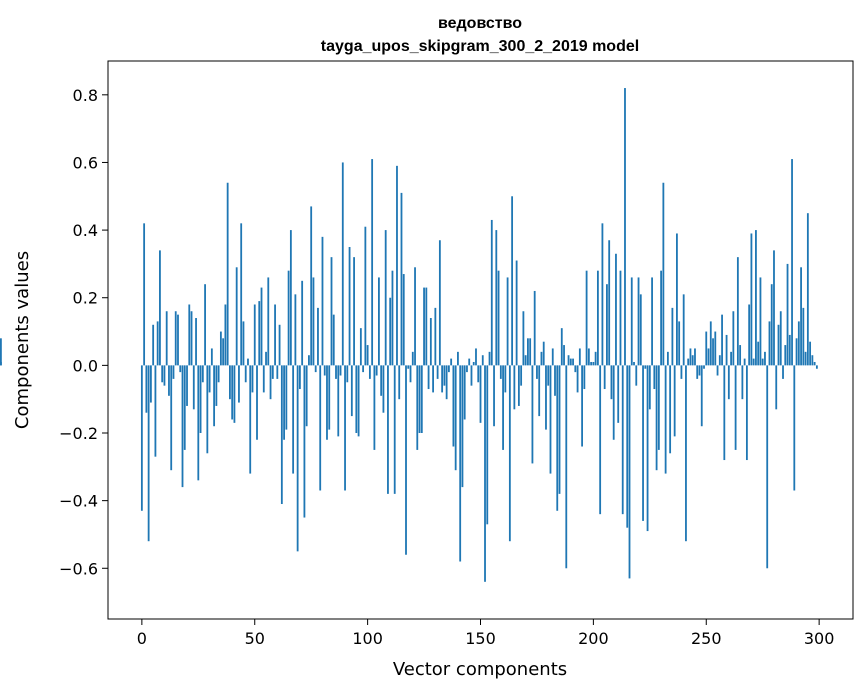 Image resolution: width=867 pixels, height=696 pixels. What do you see at coordinates (485, 633) in the screenshot?
I see `x-axis-ticks: 0 50 100 150 200 250 300` at bounding box center [485, 633].